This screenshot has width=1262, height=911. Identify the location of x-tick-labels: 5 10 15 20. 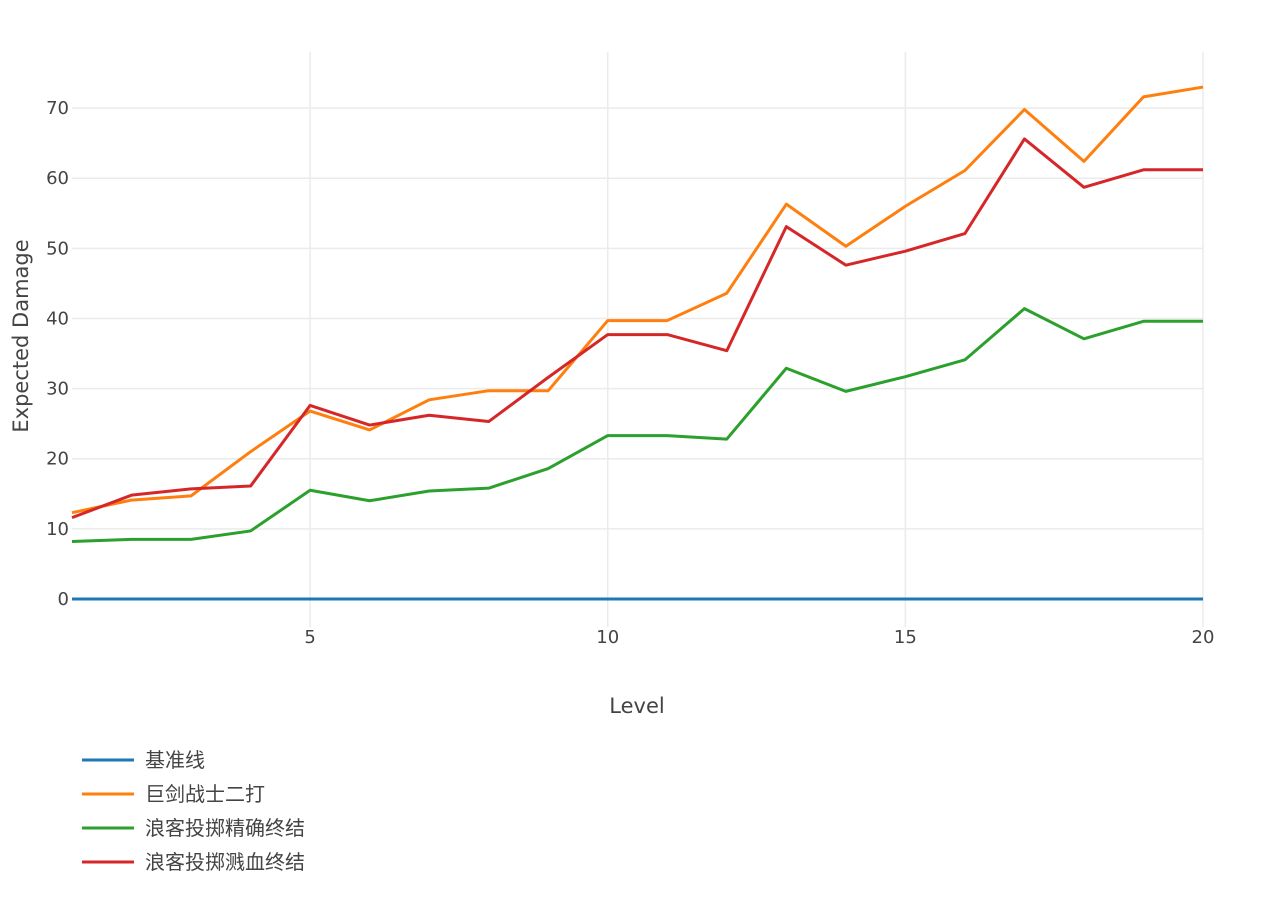
(759, 637).